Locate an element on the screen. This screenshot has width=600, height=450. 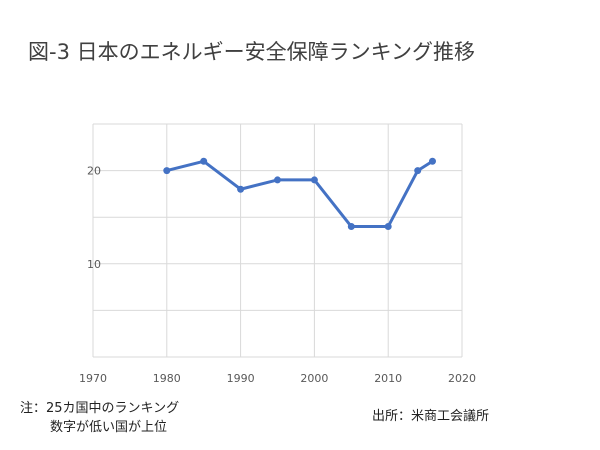
y-tick-label: 10 is located at coordinates (94, 264).